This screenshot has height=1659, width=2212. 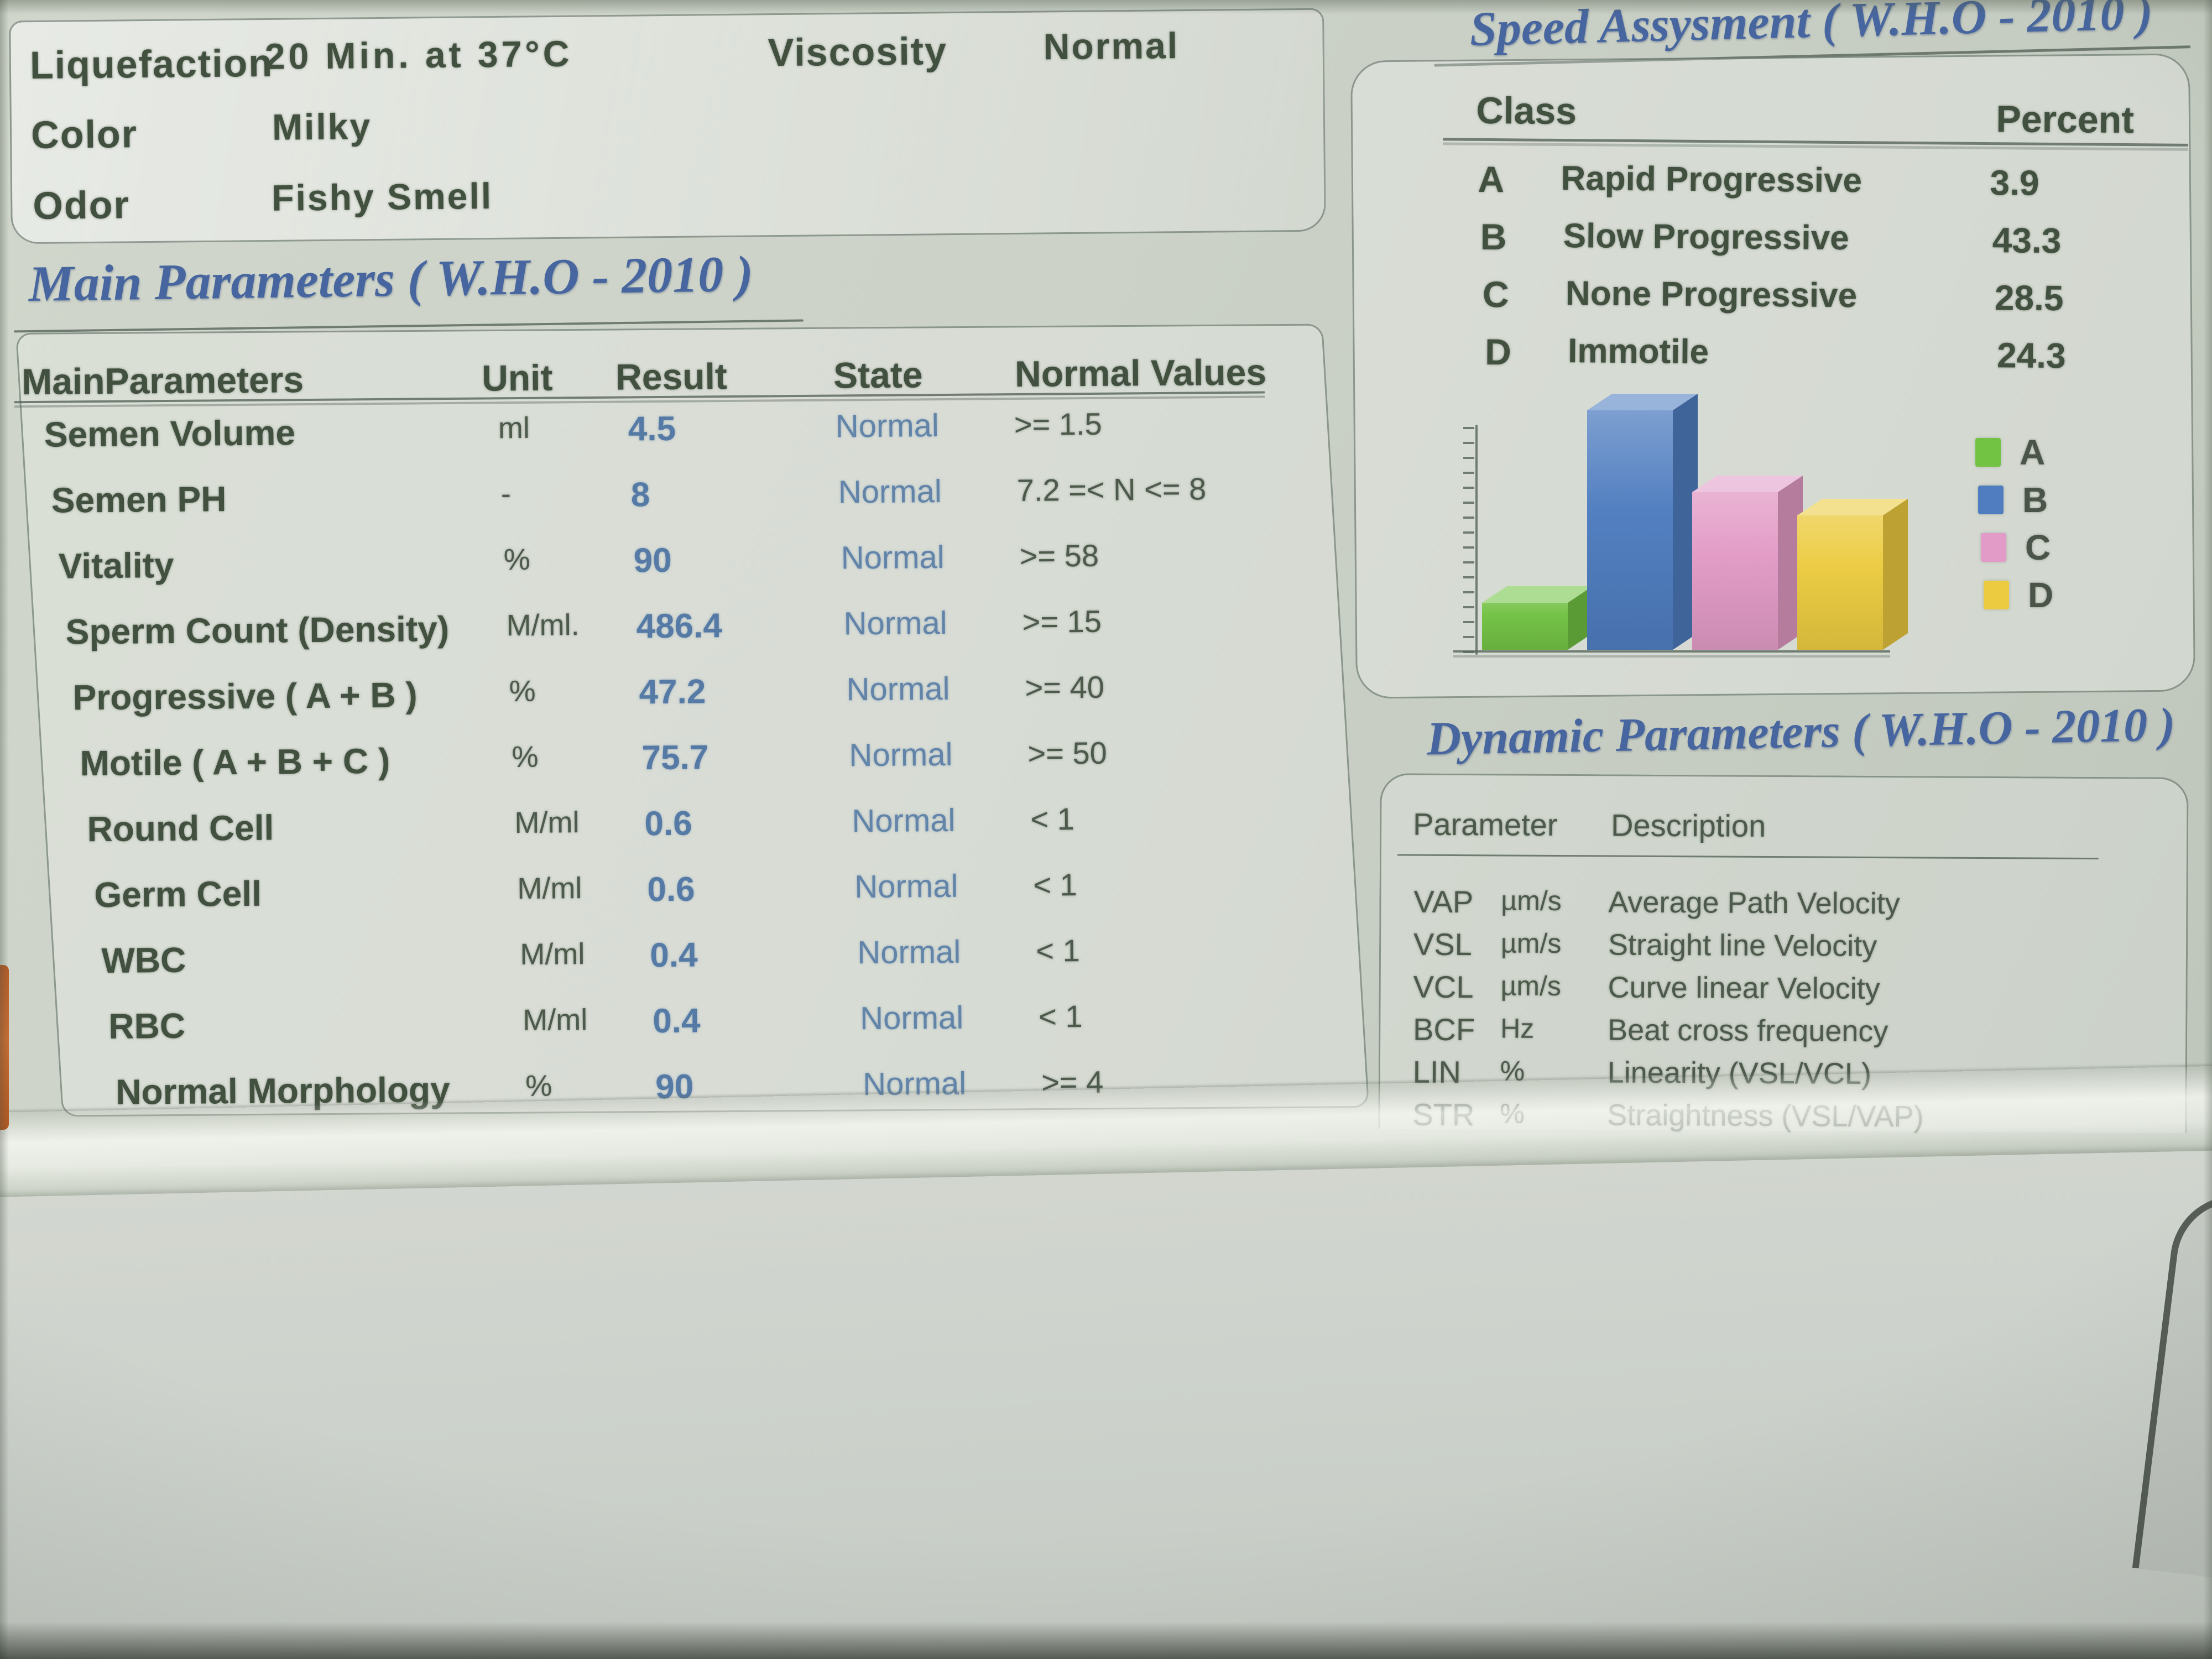 I want to click on legend-item-C: C, so click(x=2048, y=550).